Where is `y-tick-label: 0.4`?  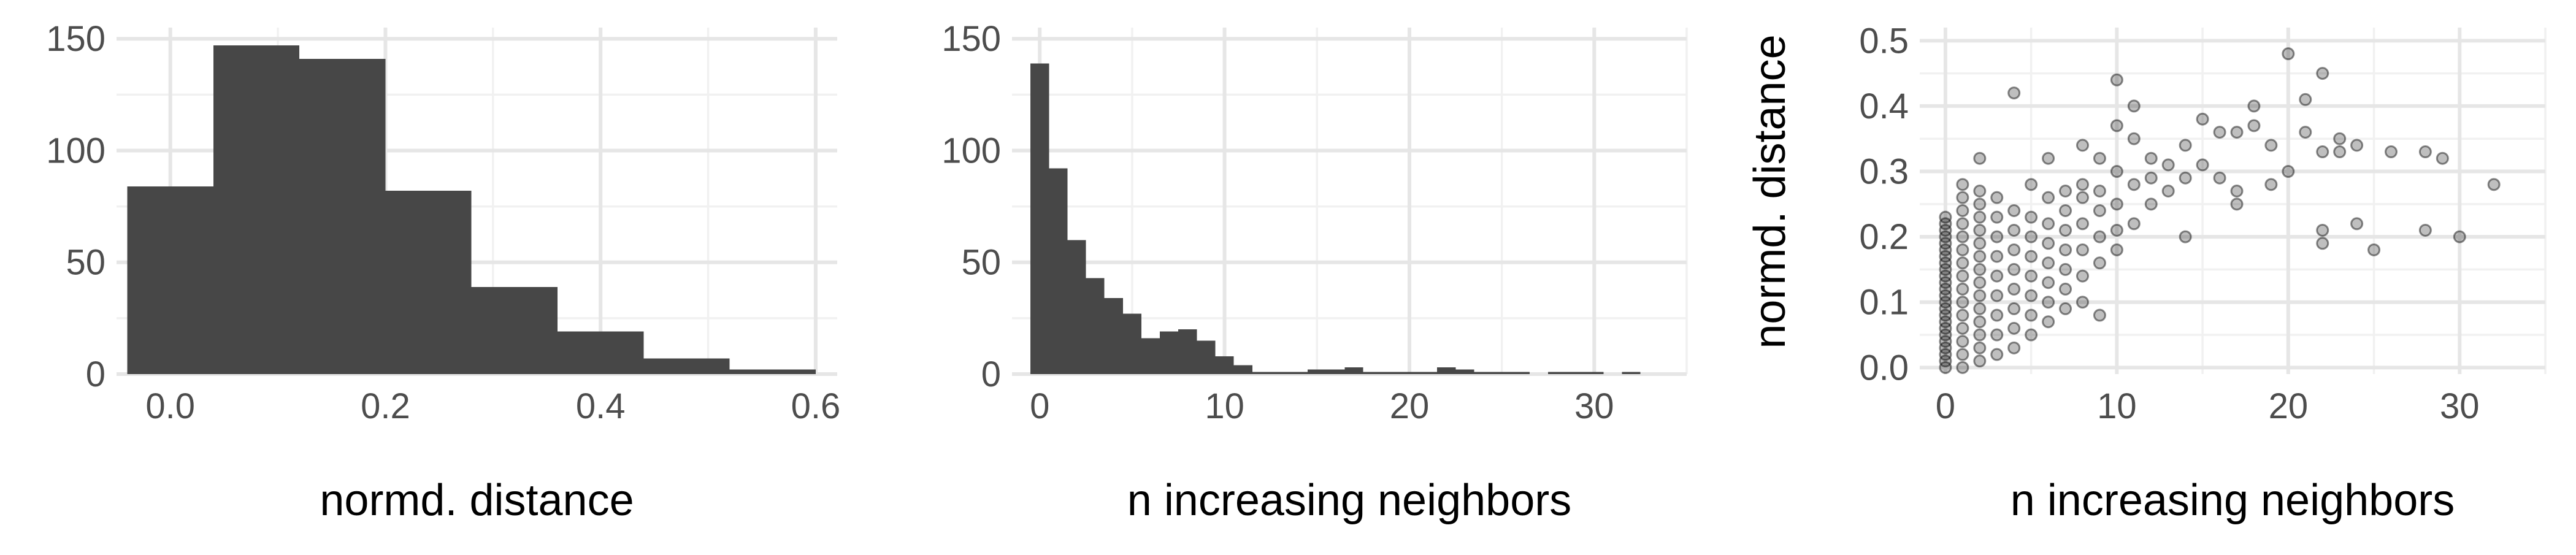
y-tick-label: 0.4 is located at coordinates (1884, 106).